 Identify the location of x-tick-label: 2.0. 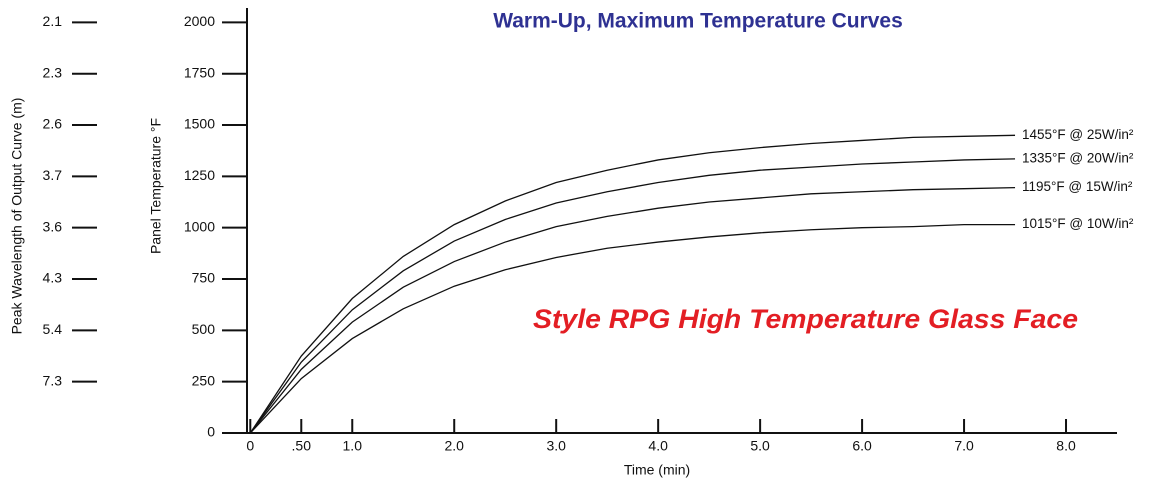
(454, 446).